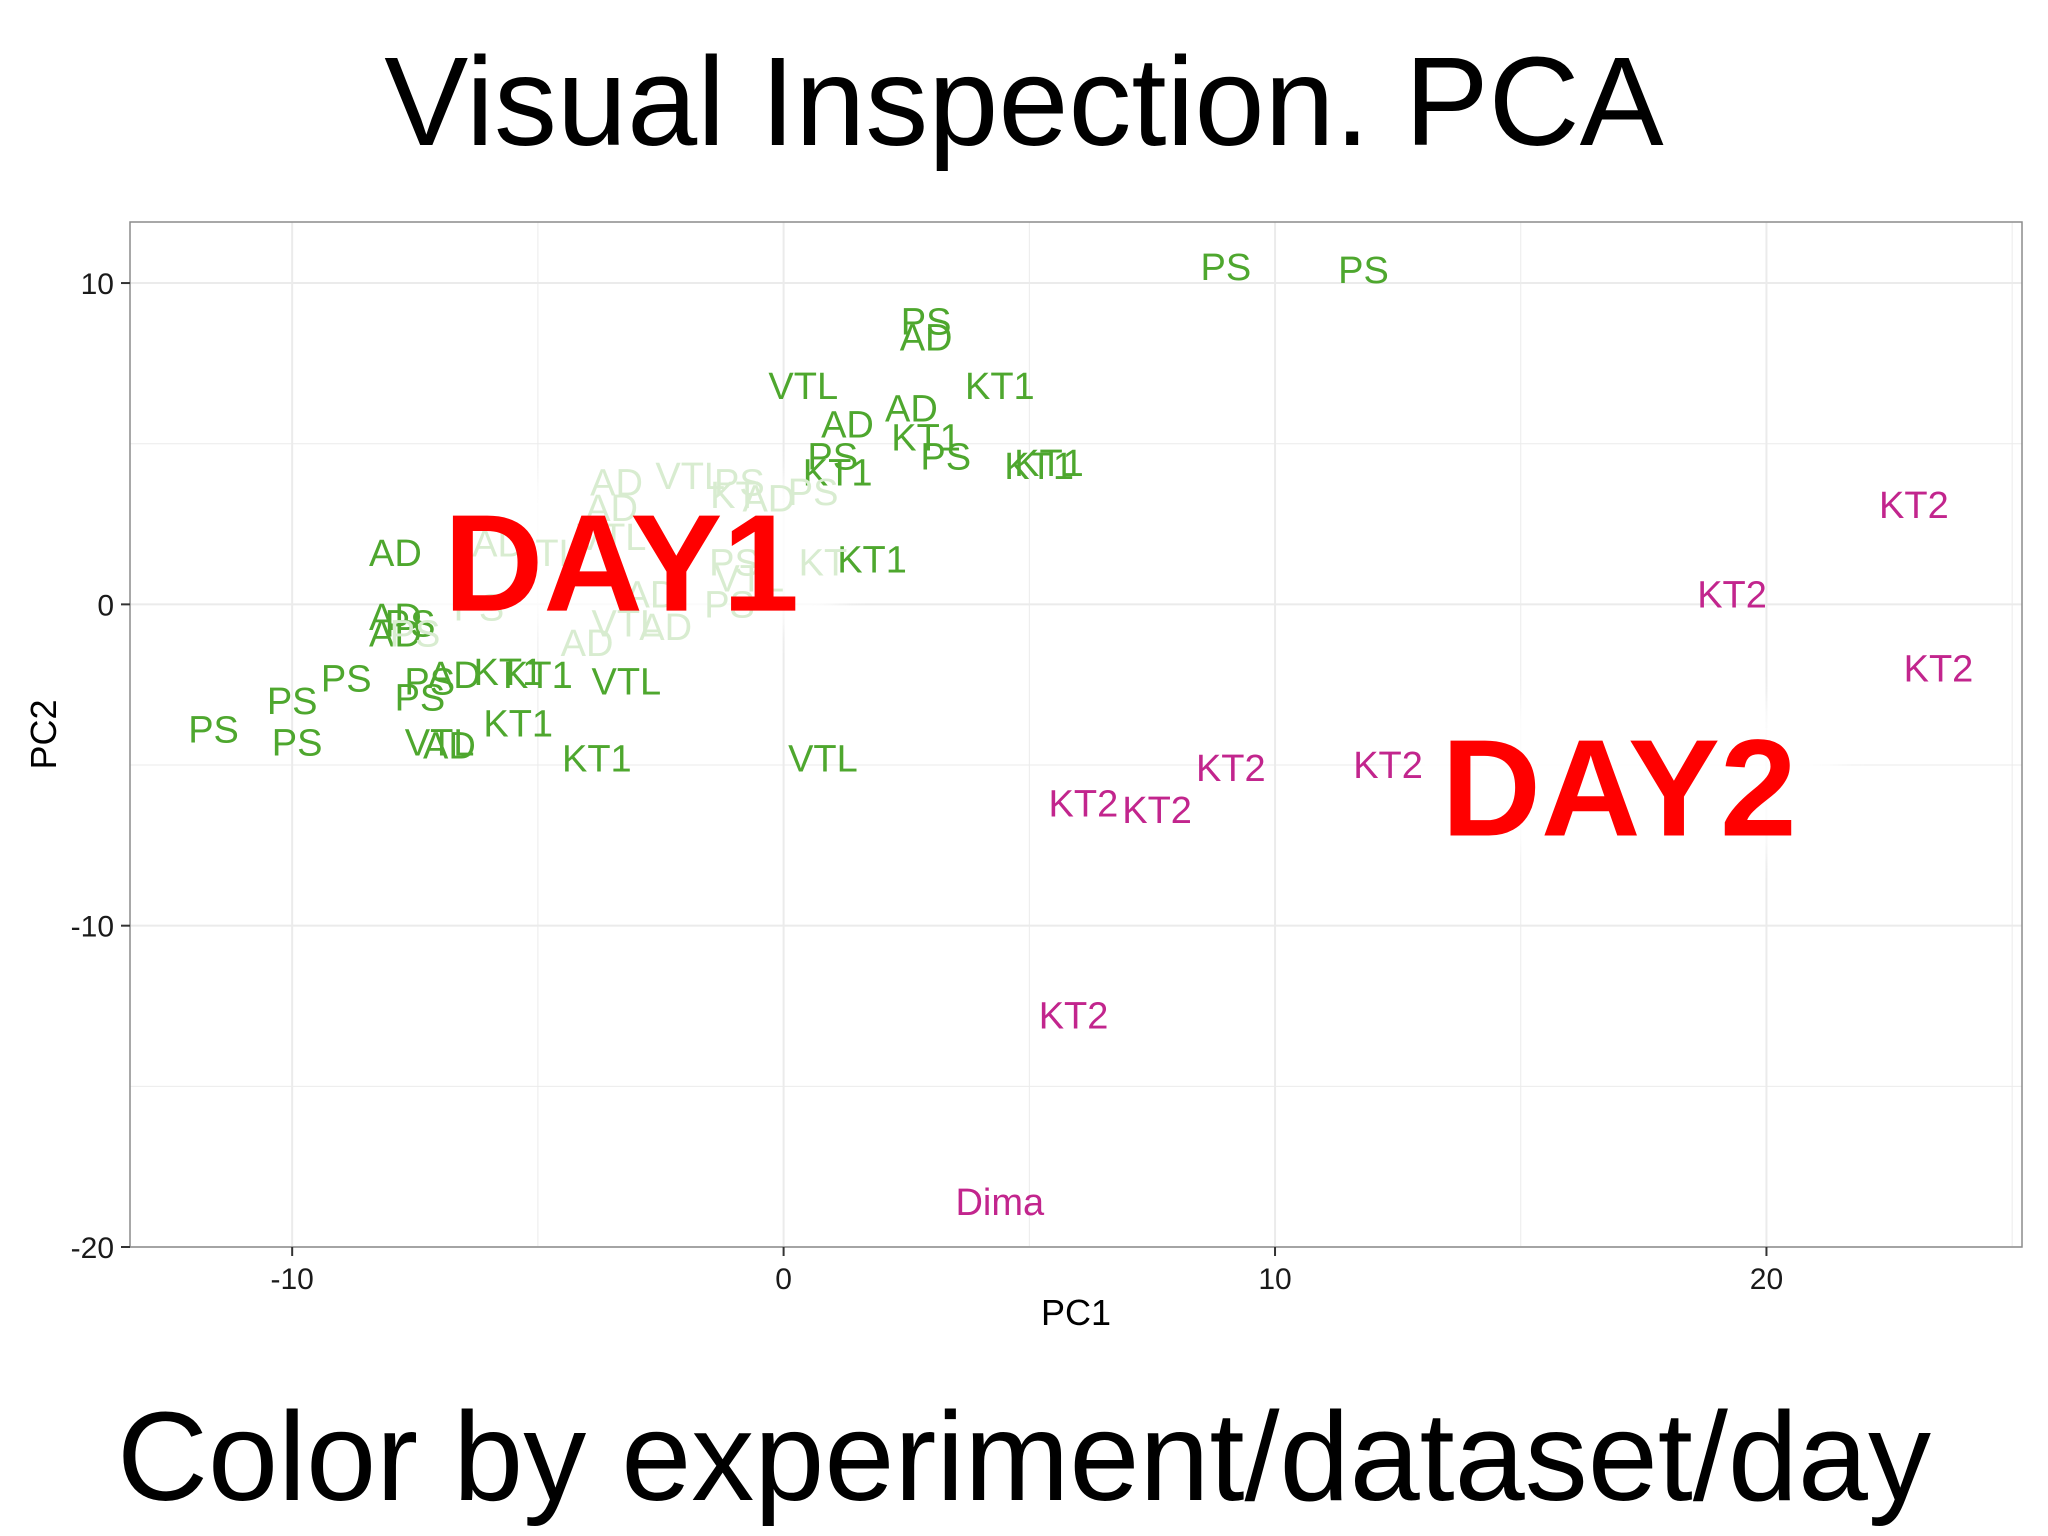 The height and width of the screenshot is (1536, 2048). I want to click on slide-subtitle: Color by experiment/dataset/day, so click(1024, 1456).